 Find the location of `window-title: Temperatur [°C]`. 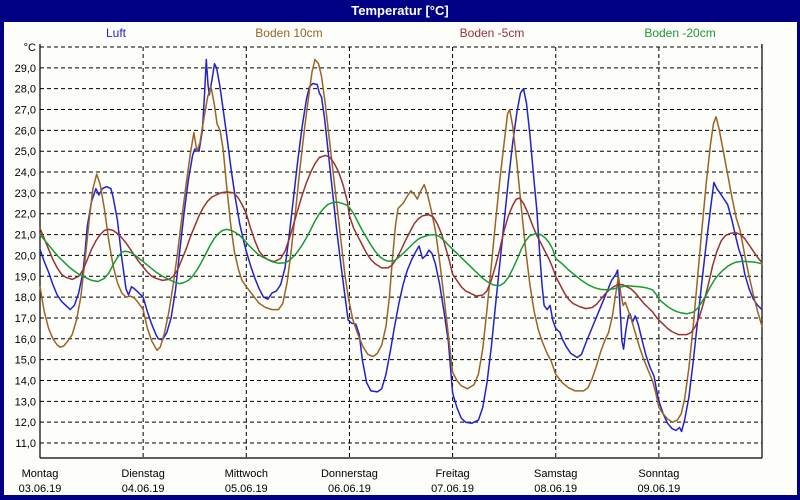

window-title: Temperatur [°C] is located at coordinates (400, 10).